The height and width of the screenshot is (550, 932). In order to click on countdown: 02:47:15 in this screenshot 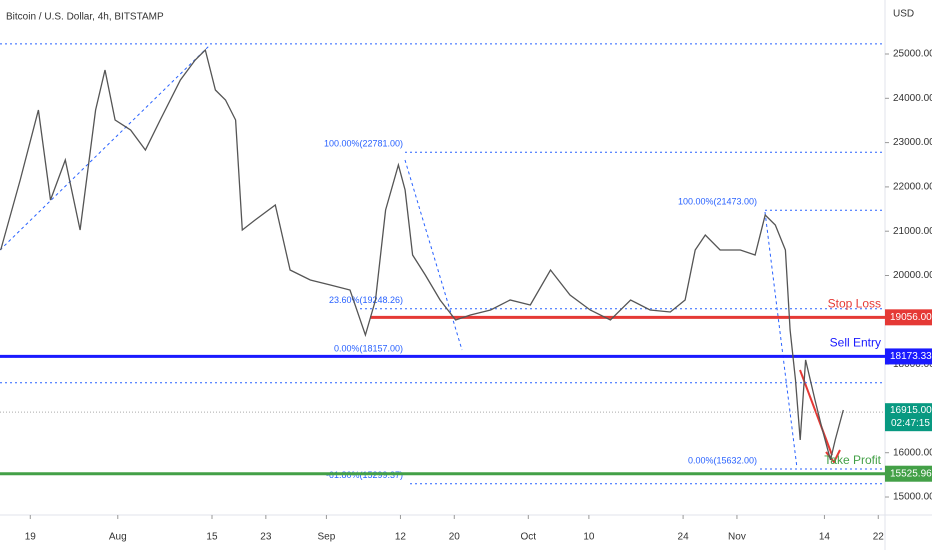, I will do `click(910, 423)`.